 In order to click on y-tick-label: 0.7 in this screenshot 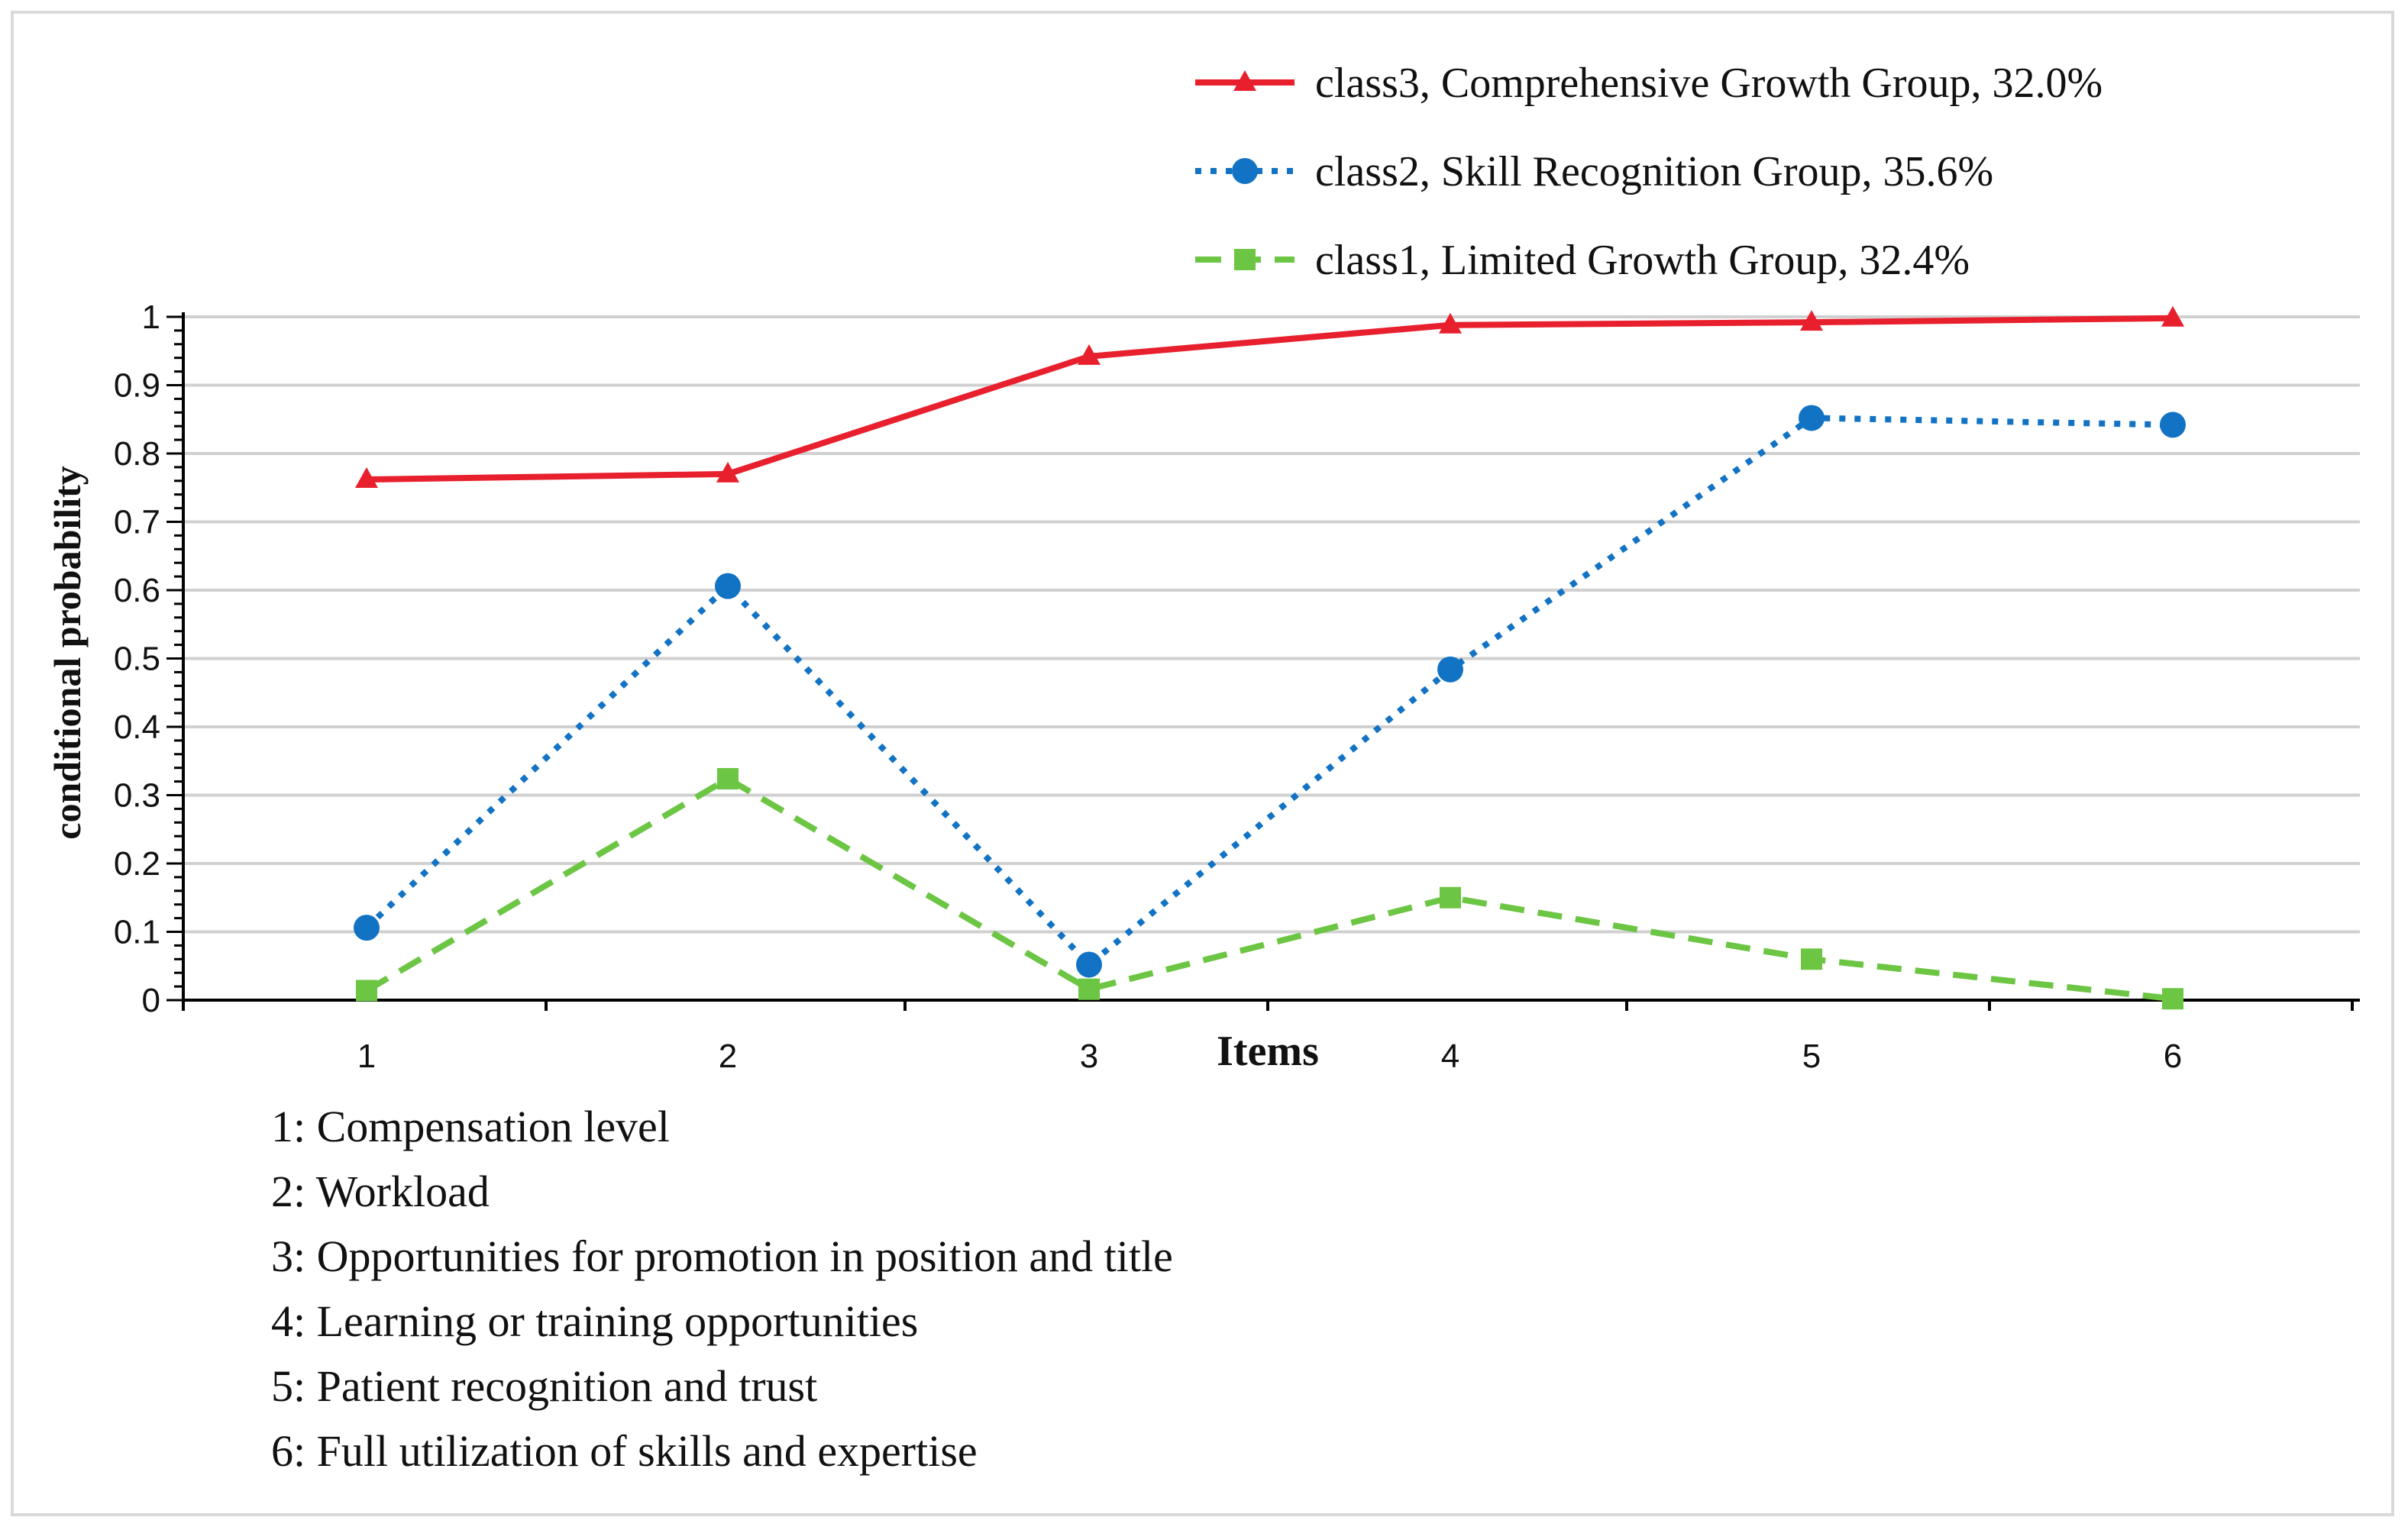, I will do `click(137, 522)`.